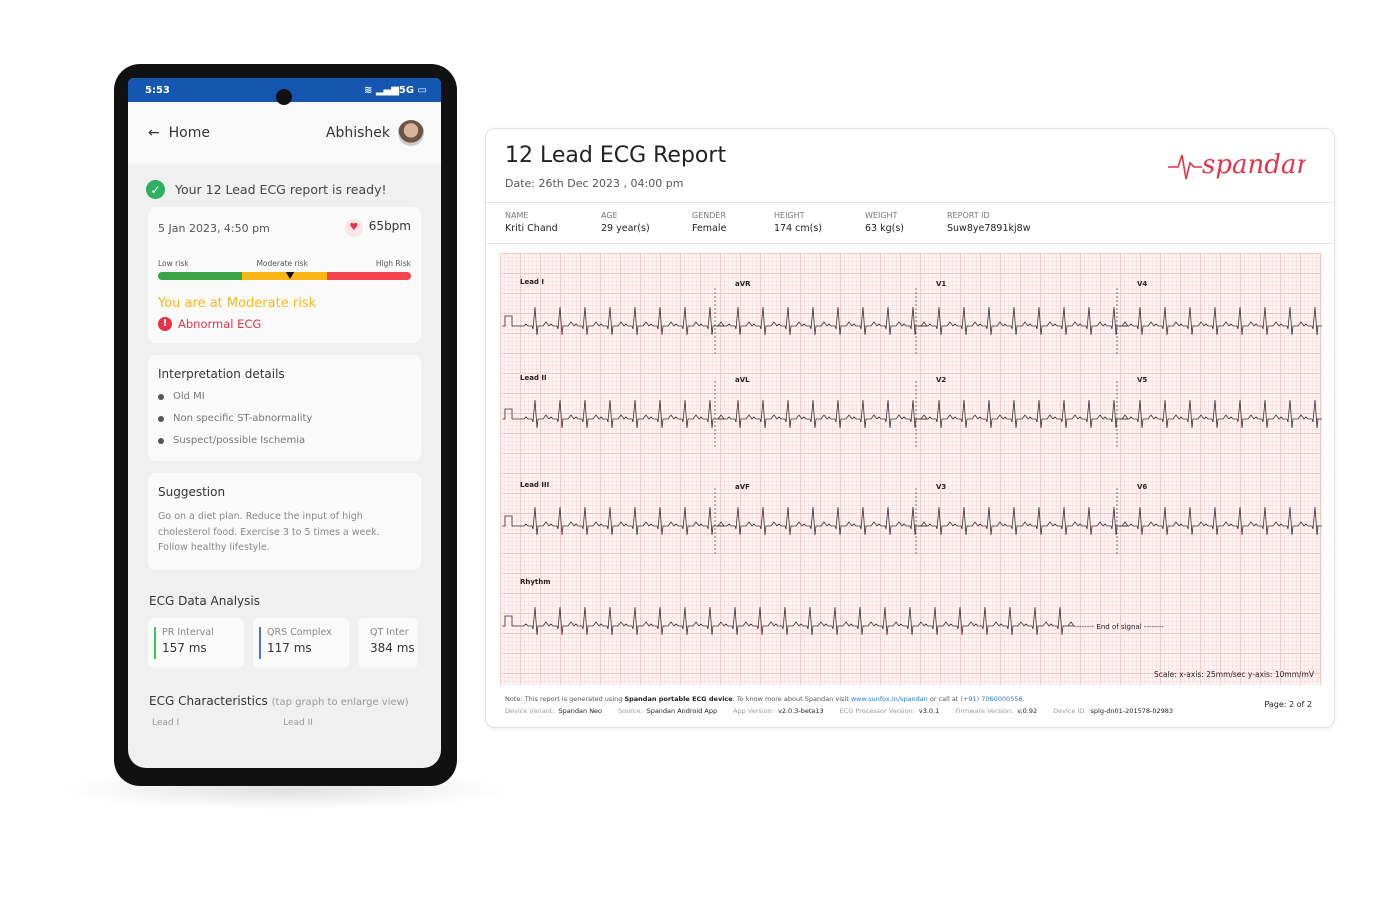 The height and width of the screenshot is (912, 1400). What do you see at coordinates (1254, 165) in the screenshot?
I see `svg-text: spandan` at bounding box center [1254, 165].